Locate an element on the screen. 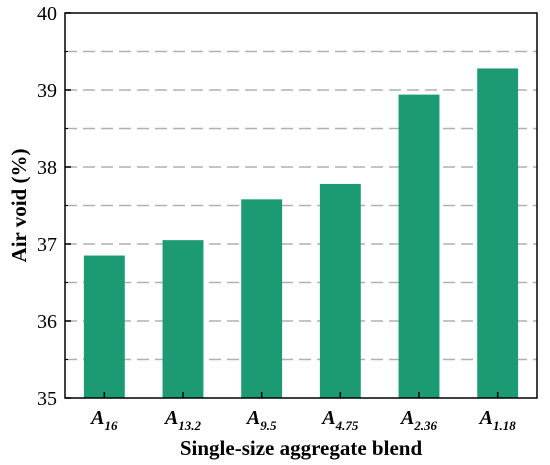  x-tick-label: A2.36 is located at coordinates (418, 420).